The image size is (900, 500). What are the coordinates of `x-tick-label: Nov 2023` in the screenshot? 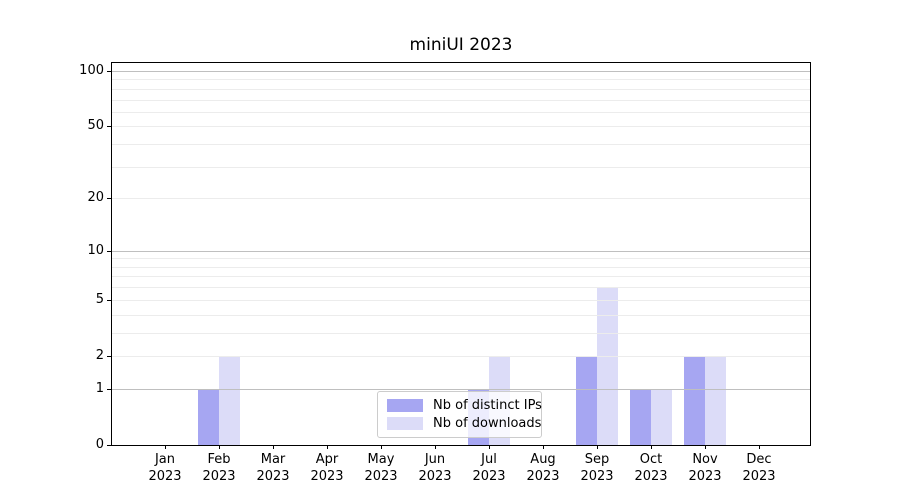 It's located at (705, 468).